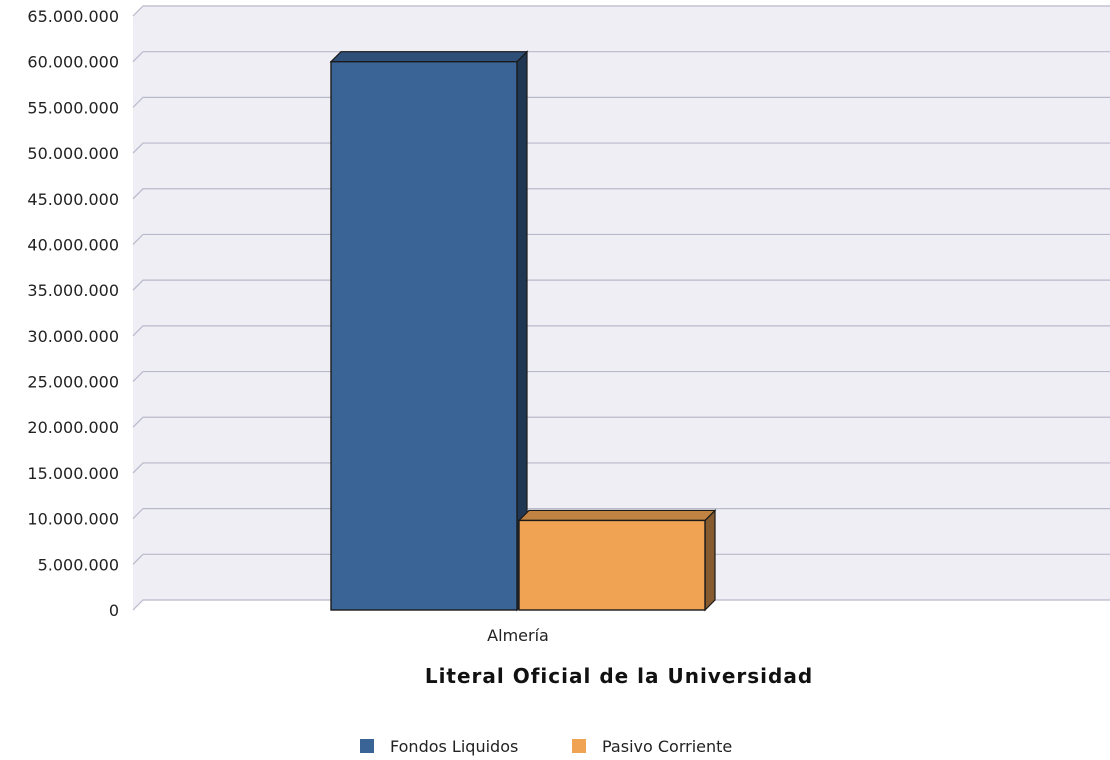 This screenshot has height=760, width=1110. I want to click on bar-side, so click(710, 560).